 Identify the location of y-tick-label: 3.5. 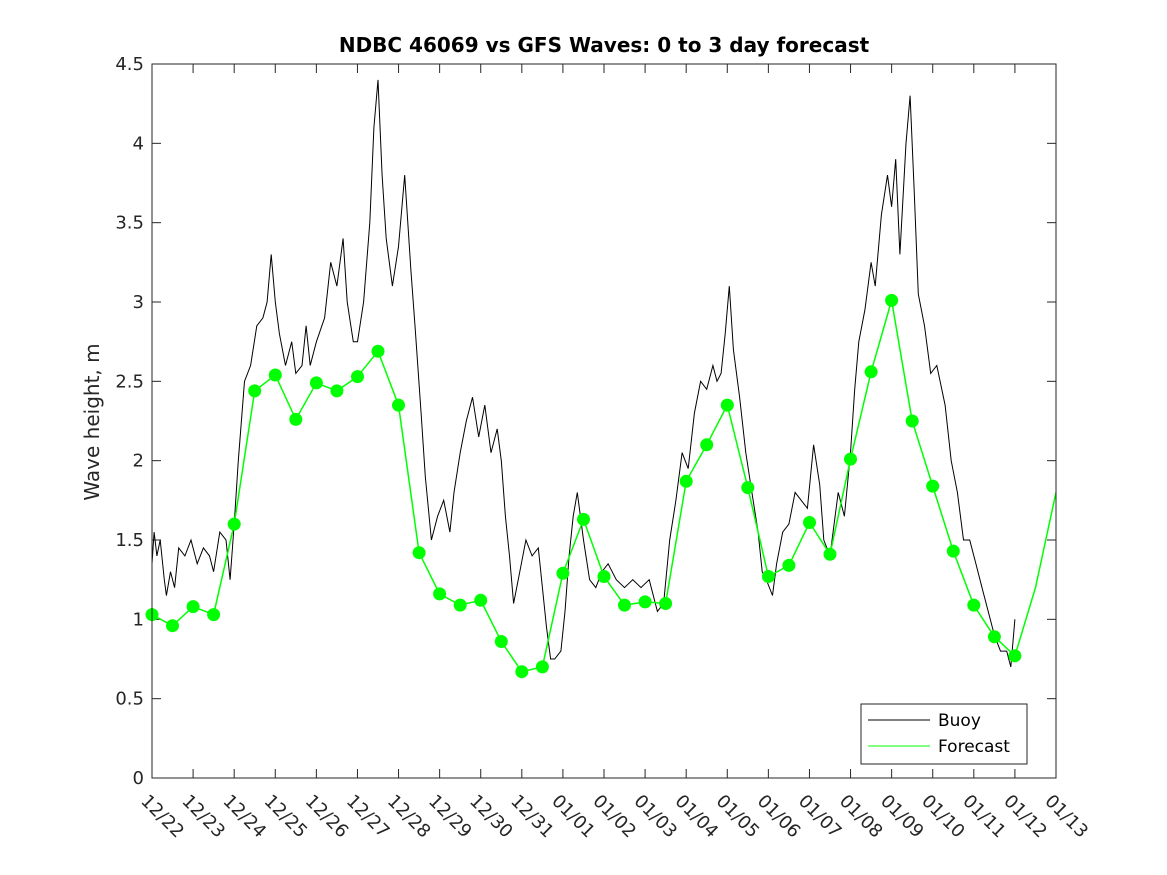
(129, 223).